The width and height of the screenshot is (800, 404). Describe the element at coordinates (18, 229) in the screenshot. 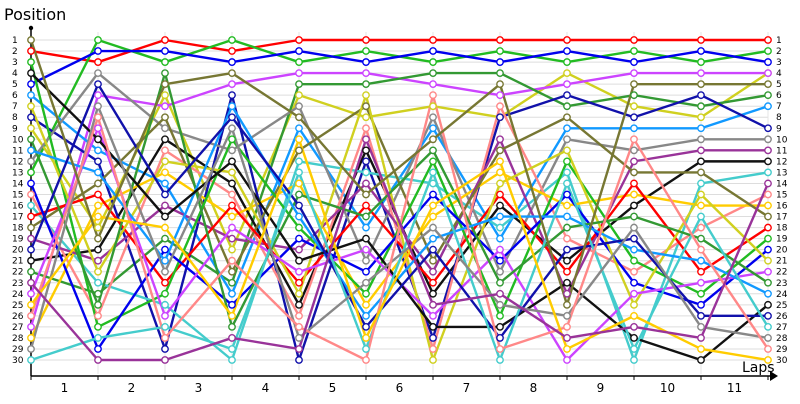

I see `y-tick-label-left: 18` at that location.